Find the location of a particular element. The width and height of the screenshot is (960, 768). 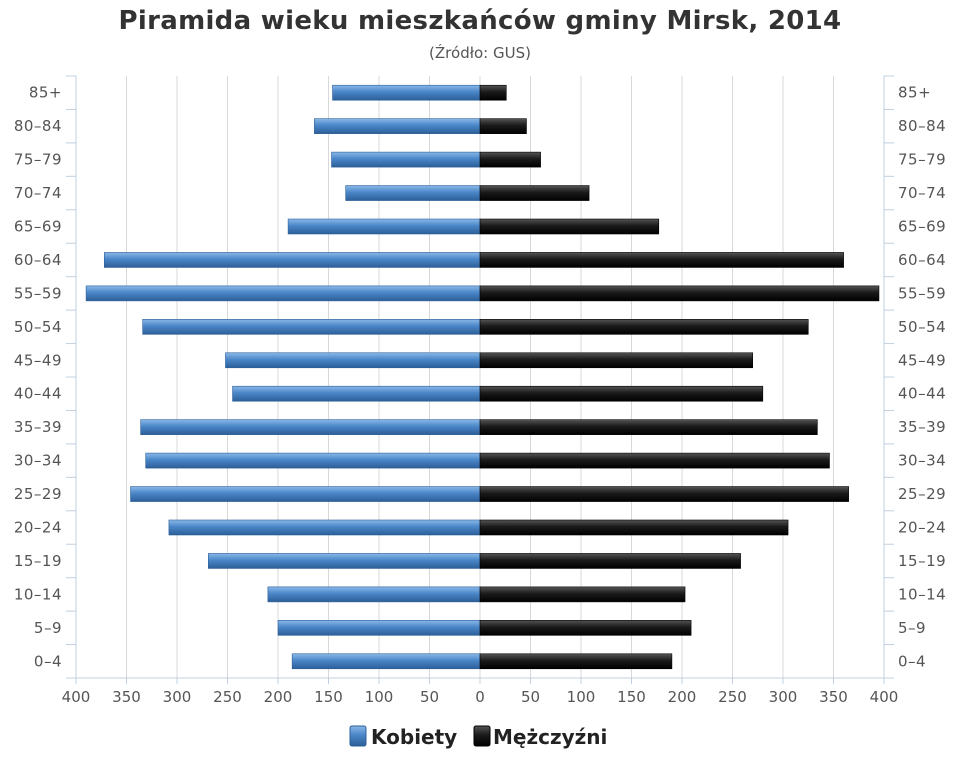

legend: Kobiety Mężczyźni is located at coordinates (478, 737).